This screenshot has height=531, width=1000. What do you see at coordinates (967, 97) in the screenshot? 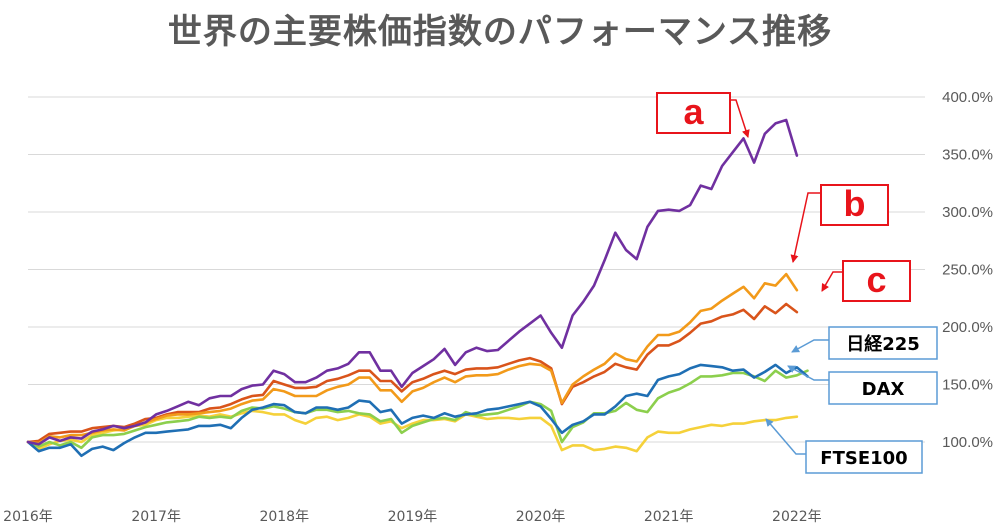
I see `y-tick-label: 400.0%` at bounding box center [967, 97].